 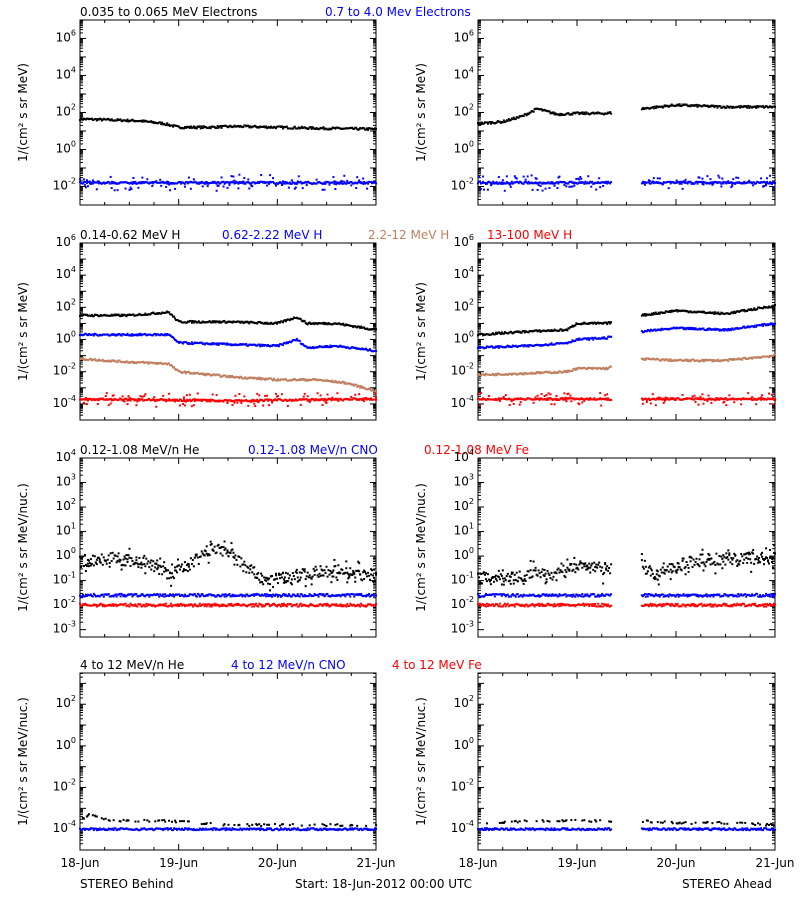 What do you see at coordinates (421, 112) in the screenshot?
I see `y-axis-label: 1/(cm² s sr MeV)` at bounding box center [421, 112].